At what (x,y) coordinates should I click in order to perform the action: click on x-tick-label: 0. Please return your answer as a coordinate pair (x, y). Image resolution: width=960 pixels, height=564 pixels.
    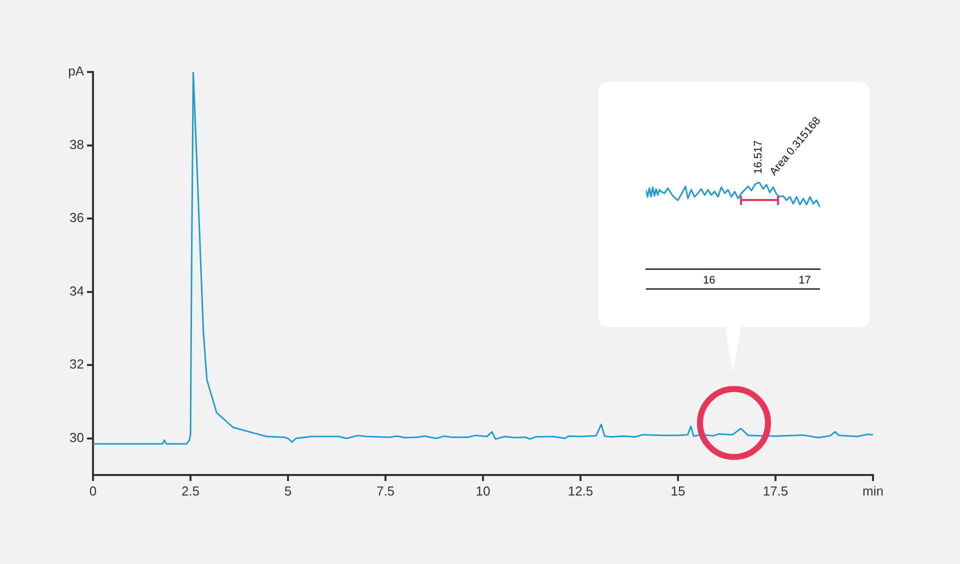
    Looking at the image, I should click on (93, 490).